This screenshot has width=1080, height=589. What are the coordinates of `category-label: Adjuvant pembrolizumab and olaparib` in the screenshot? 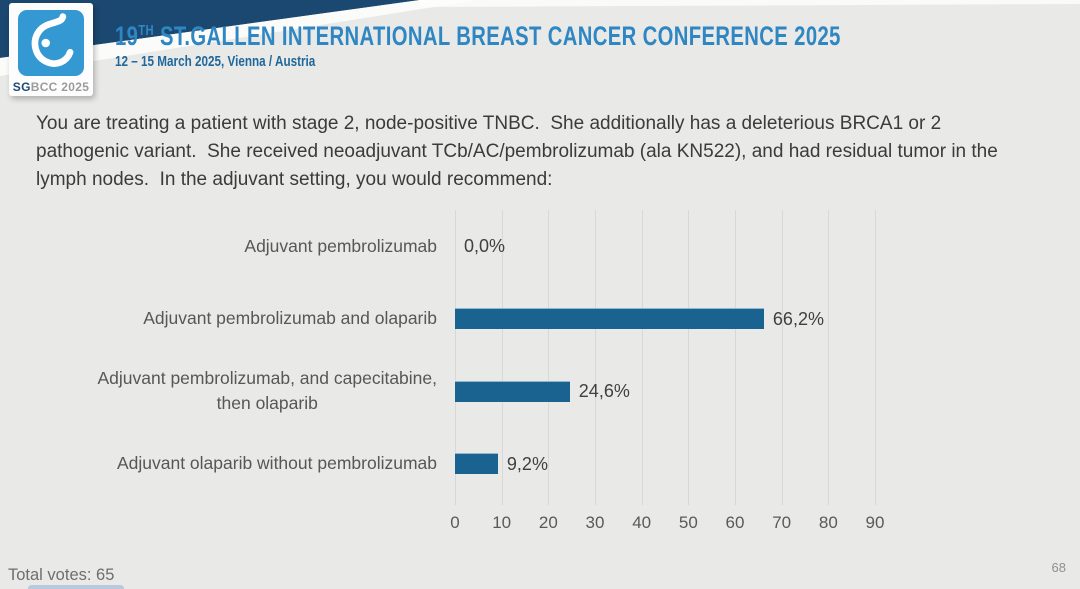 It's located at (290, 318).